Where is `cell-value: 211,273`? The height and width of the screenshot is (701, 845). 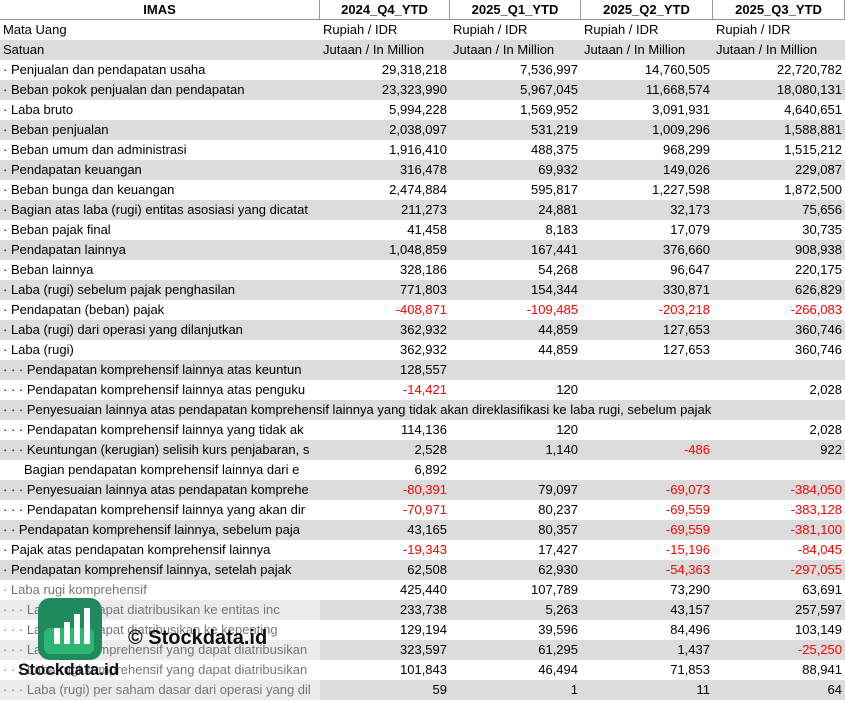 cell-value: 211,273 is located at coordinates (423, 209).